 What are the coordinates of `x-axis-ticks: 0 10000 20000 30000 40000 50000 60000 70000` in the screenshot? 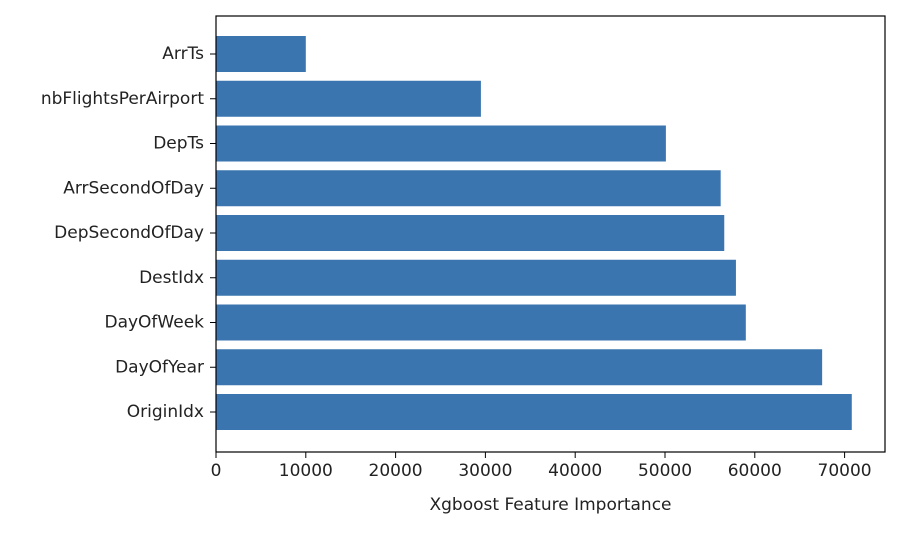 It's located at (541, 466).